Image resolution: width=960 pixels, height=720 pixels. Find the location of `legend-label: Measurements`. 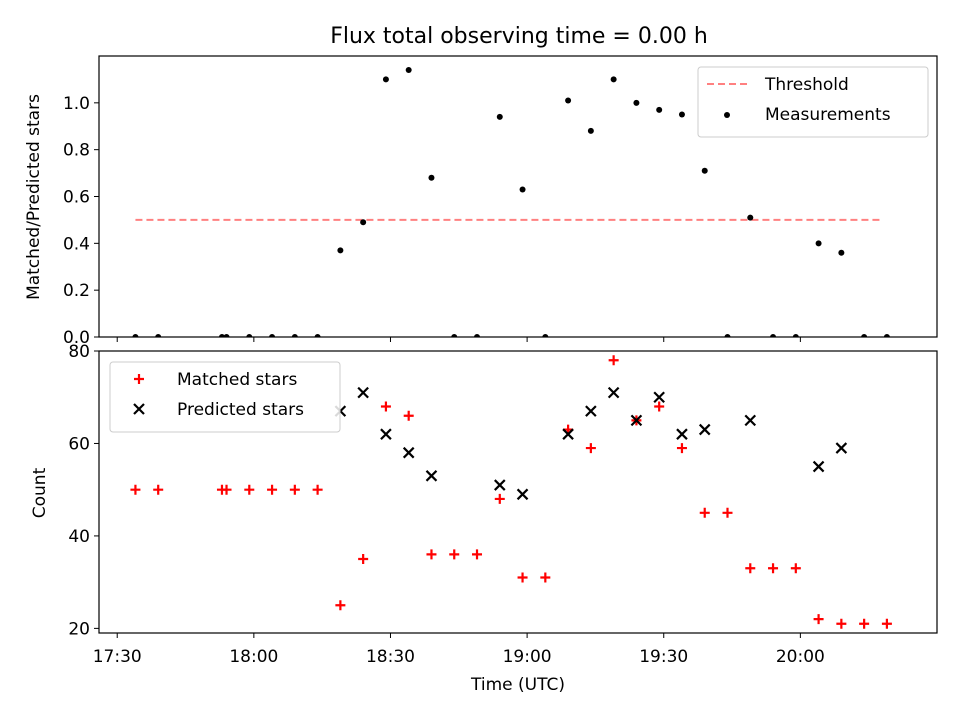

legend-label: Measurements is located at coordinates (828, 115).